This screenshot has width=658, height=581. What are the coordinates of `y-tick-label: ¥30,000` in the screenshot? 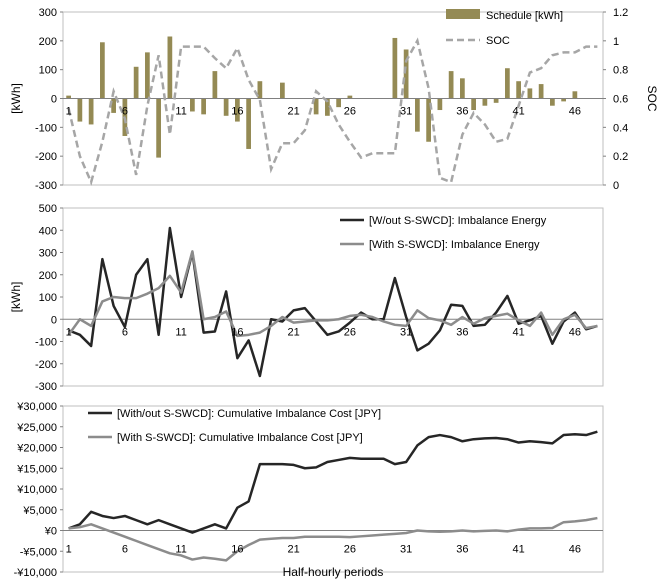 It's located at (36, 407).